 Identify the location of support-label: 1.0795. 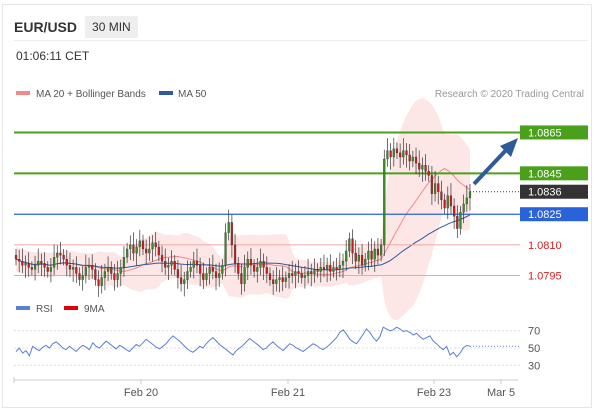
(545, 277).